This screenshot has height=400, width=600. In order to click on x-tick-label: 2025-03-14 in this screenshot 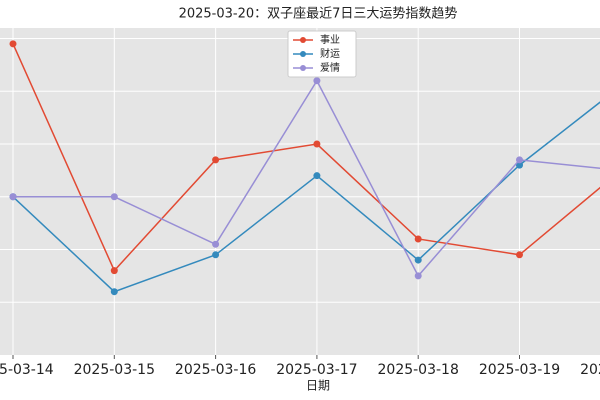, I will do `click(27, 370)`.